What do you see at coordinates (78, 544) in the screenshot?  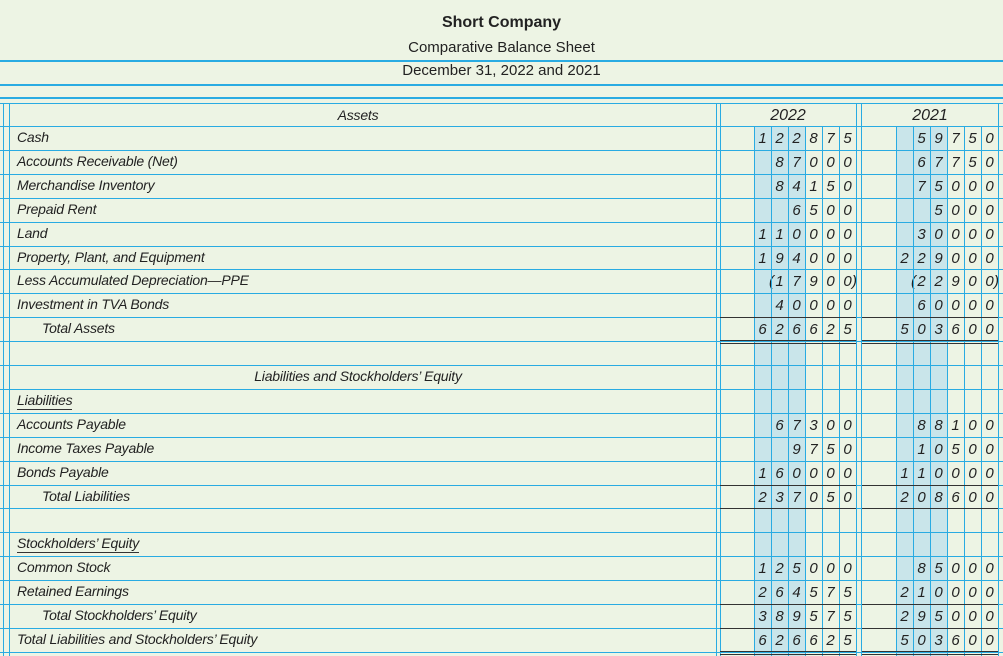 I see `row-label: Stockholders’ Equity` at bounding box center [78, 544].